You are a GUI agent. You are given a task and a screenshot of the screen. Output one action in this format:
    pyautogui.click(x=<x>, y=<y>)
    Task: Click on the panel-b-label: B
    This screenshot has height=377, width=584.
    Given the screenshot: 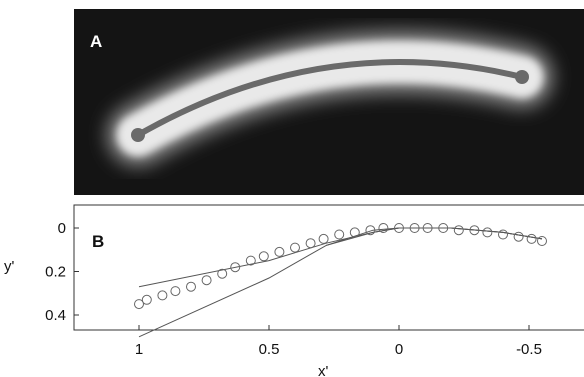 What is the action you would take?
    pyautogui.click(x=98, y=241)
    